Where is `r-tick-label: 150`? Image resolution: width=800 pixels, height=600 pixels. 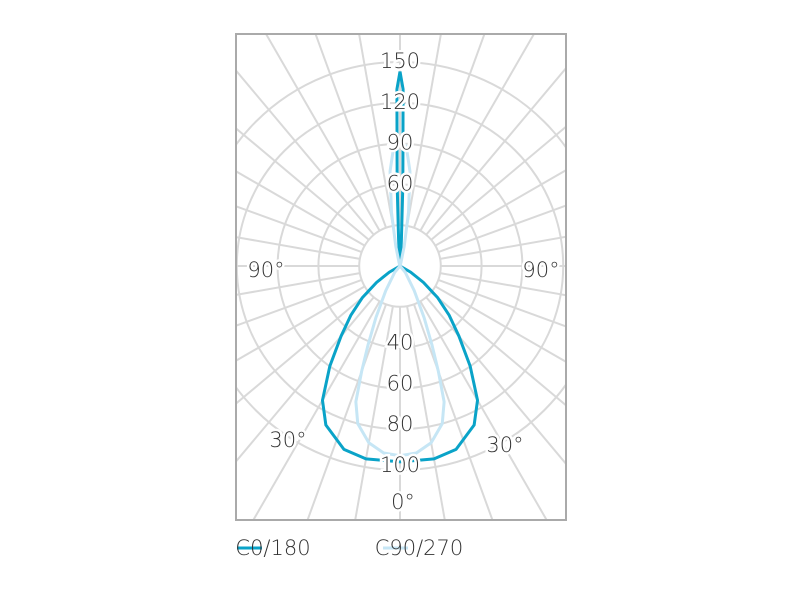 r-tick-label: 150 is located at coordinates (400, 61).